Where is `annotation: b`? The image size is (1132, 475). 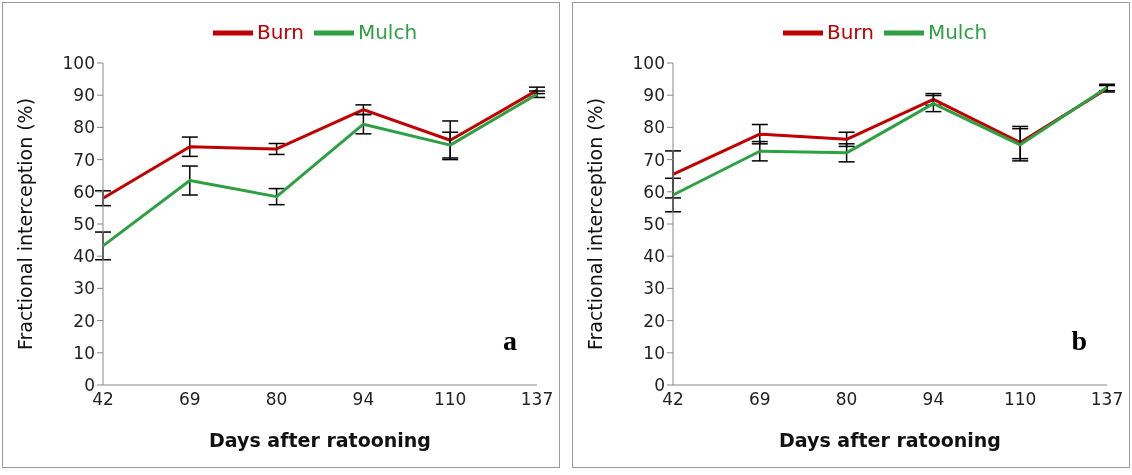 annotation: b is located at coordinates (1079, 341).